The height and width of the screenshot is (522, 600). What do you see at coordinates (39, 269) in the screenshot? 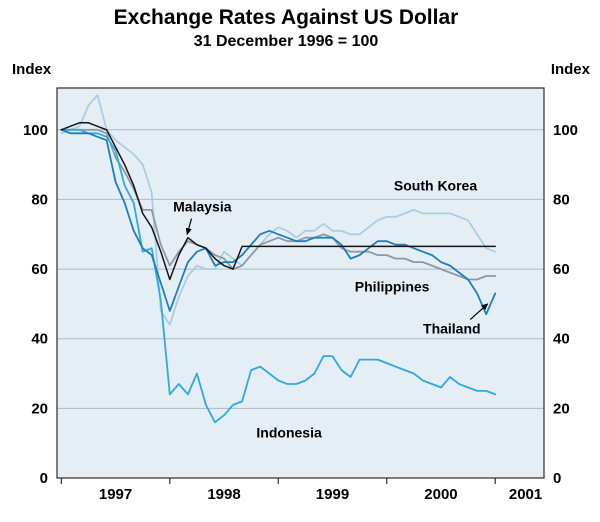
I see `y-tick-label-left: 60` at bounding box center [39, 269].